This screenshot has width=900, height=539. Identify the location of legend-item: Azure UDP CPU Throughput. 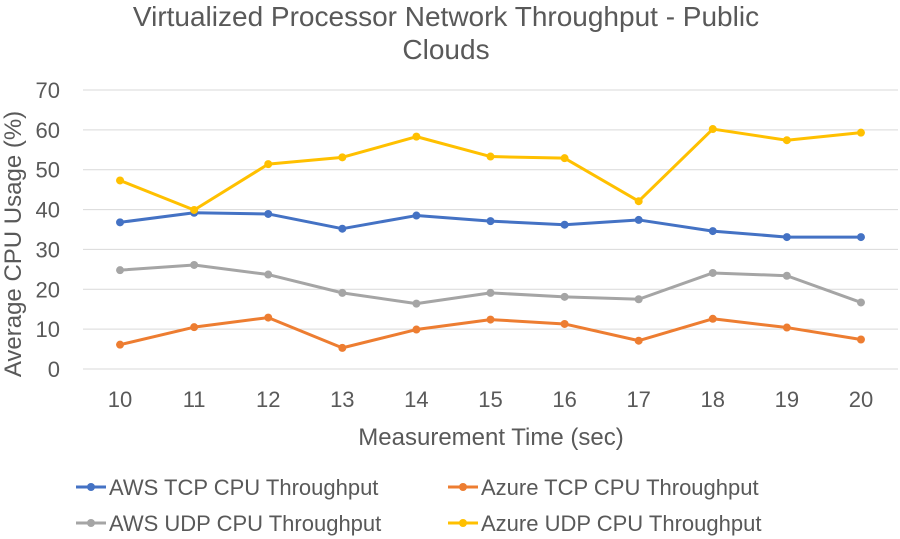
(604, 523).